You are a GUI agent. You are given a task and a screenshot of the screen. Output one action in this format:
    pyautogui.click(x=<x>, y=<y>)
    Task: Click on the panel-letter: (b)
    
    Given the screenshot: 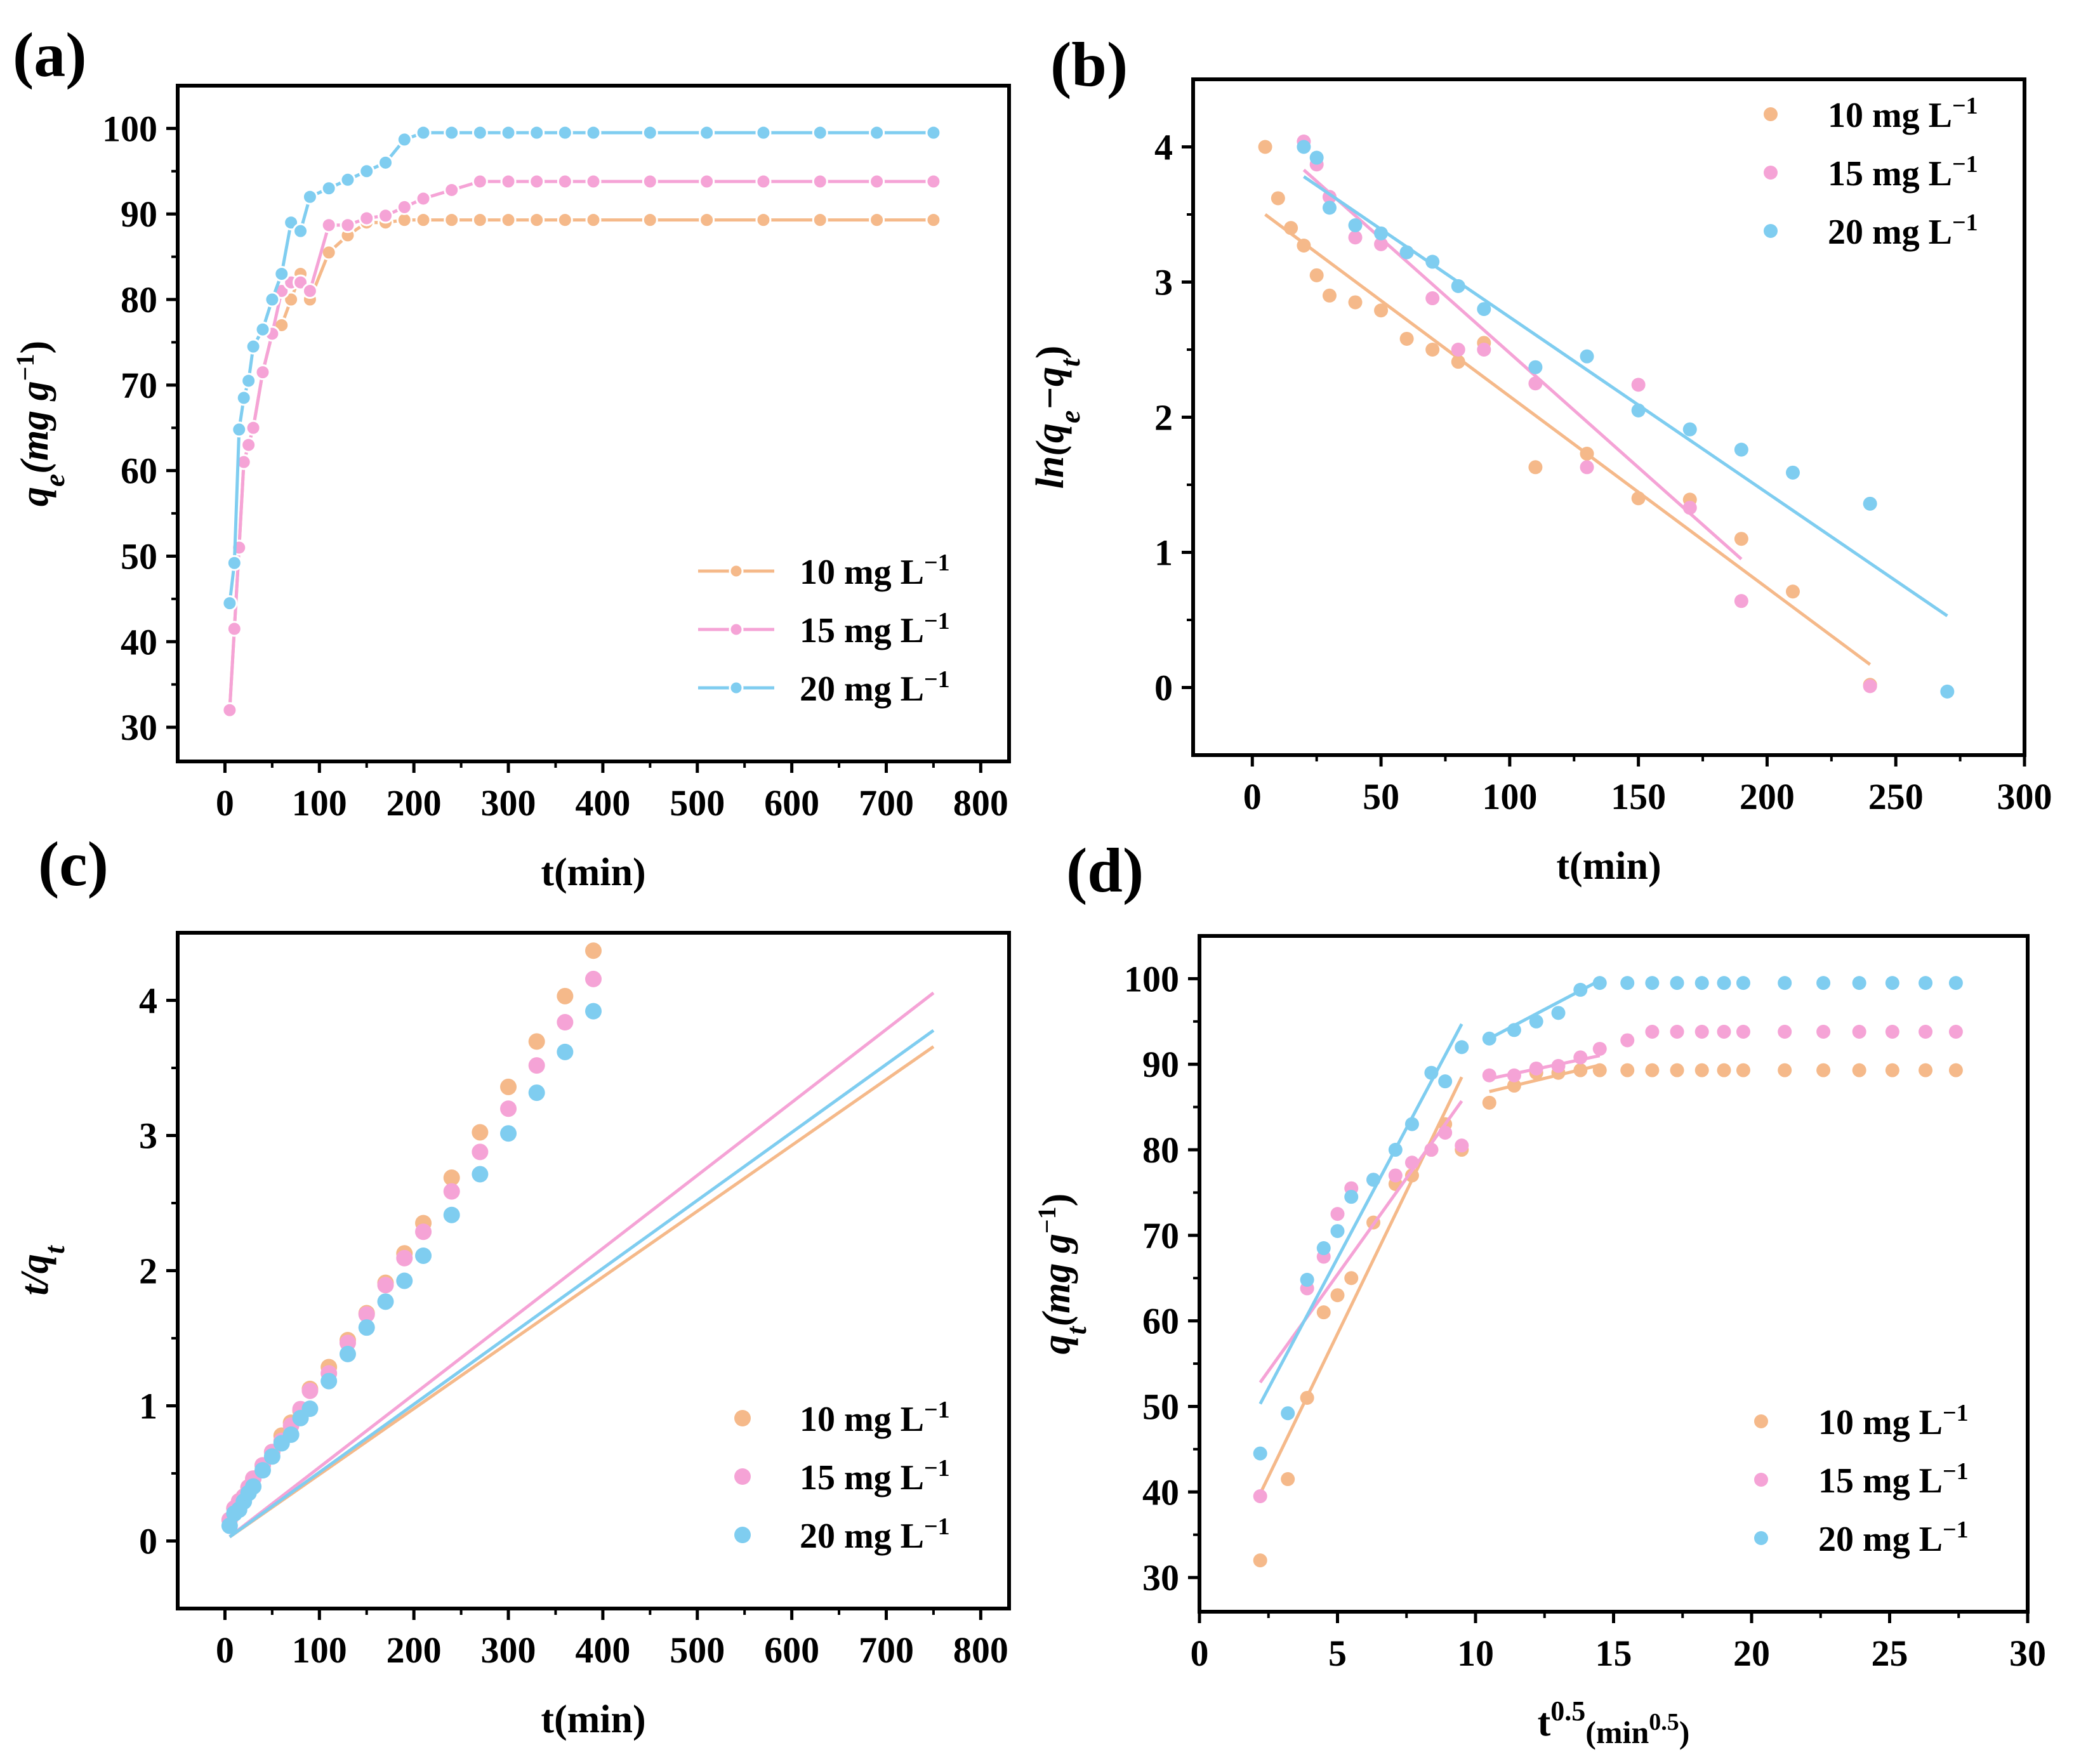 What is the action you would take?
    pyautogui.click(x=1089, y=64)
    